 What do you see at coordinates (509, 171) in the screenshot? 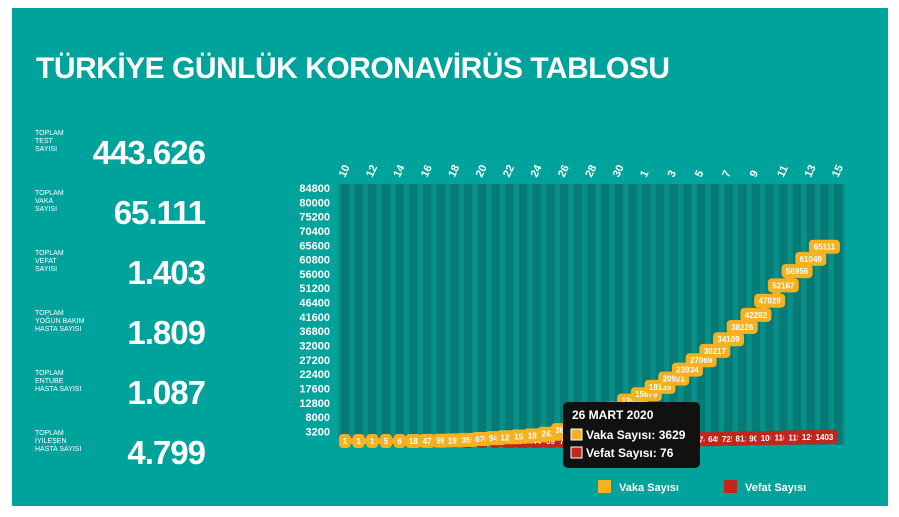
I see `x-tick-label: 22` at bounding box center [509, 171].